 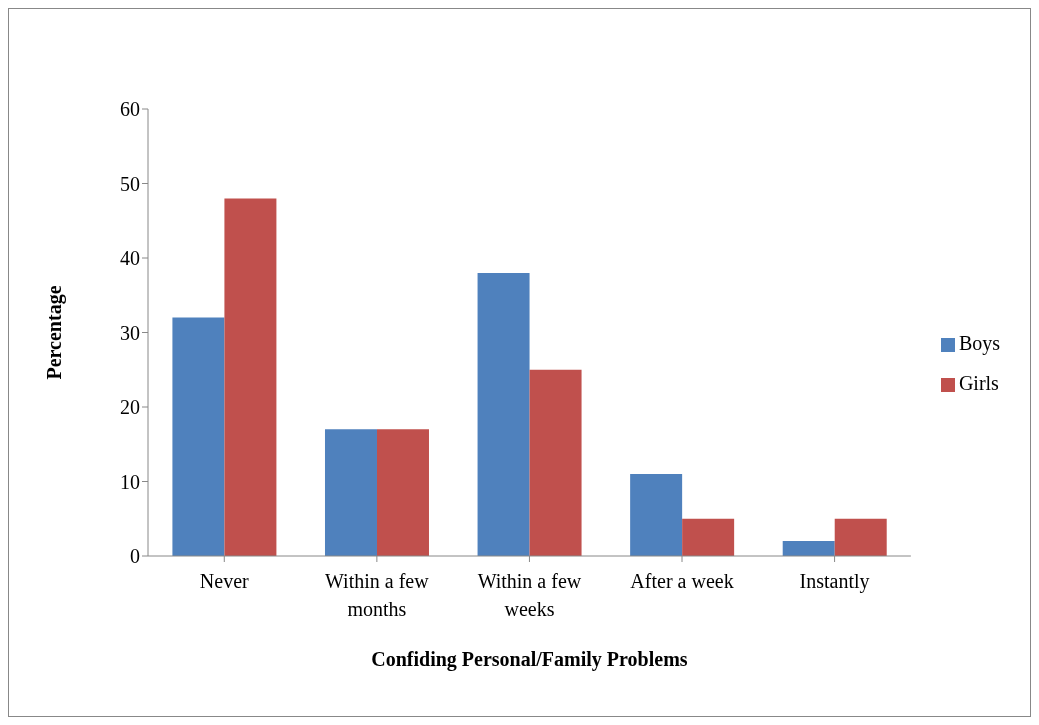 I want to click on x-tick-label: Within a few months, so click(x=377, y=595).